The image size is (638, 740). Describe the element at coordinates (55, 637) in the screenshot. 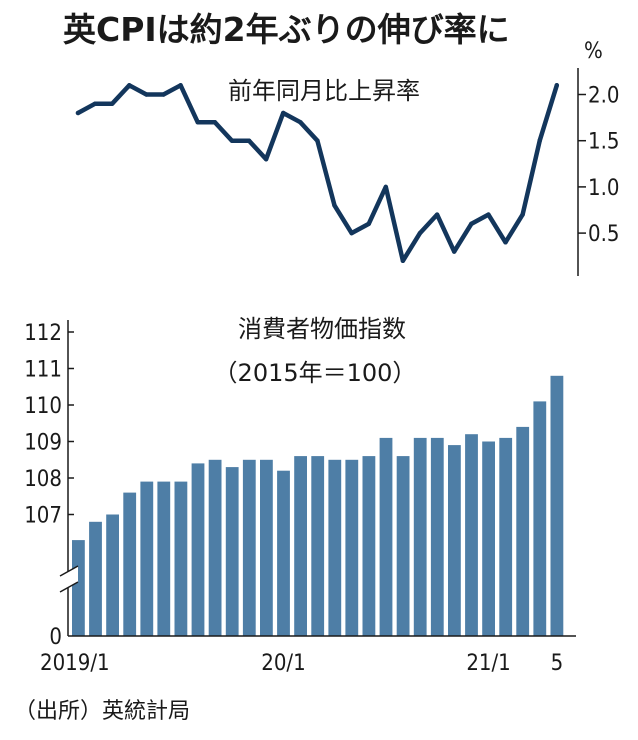

I see `bar-y-tick-label: 0` at that location.